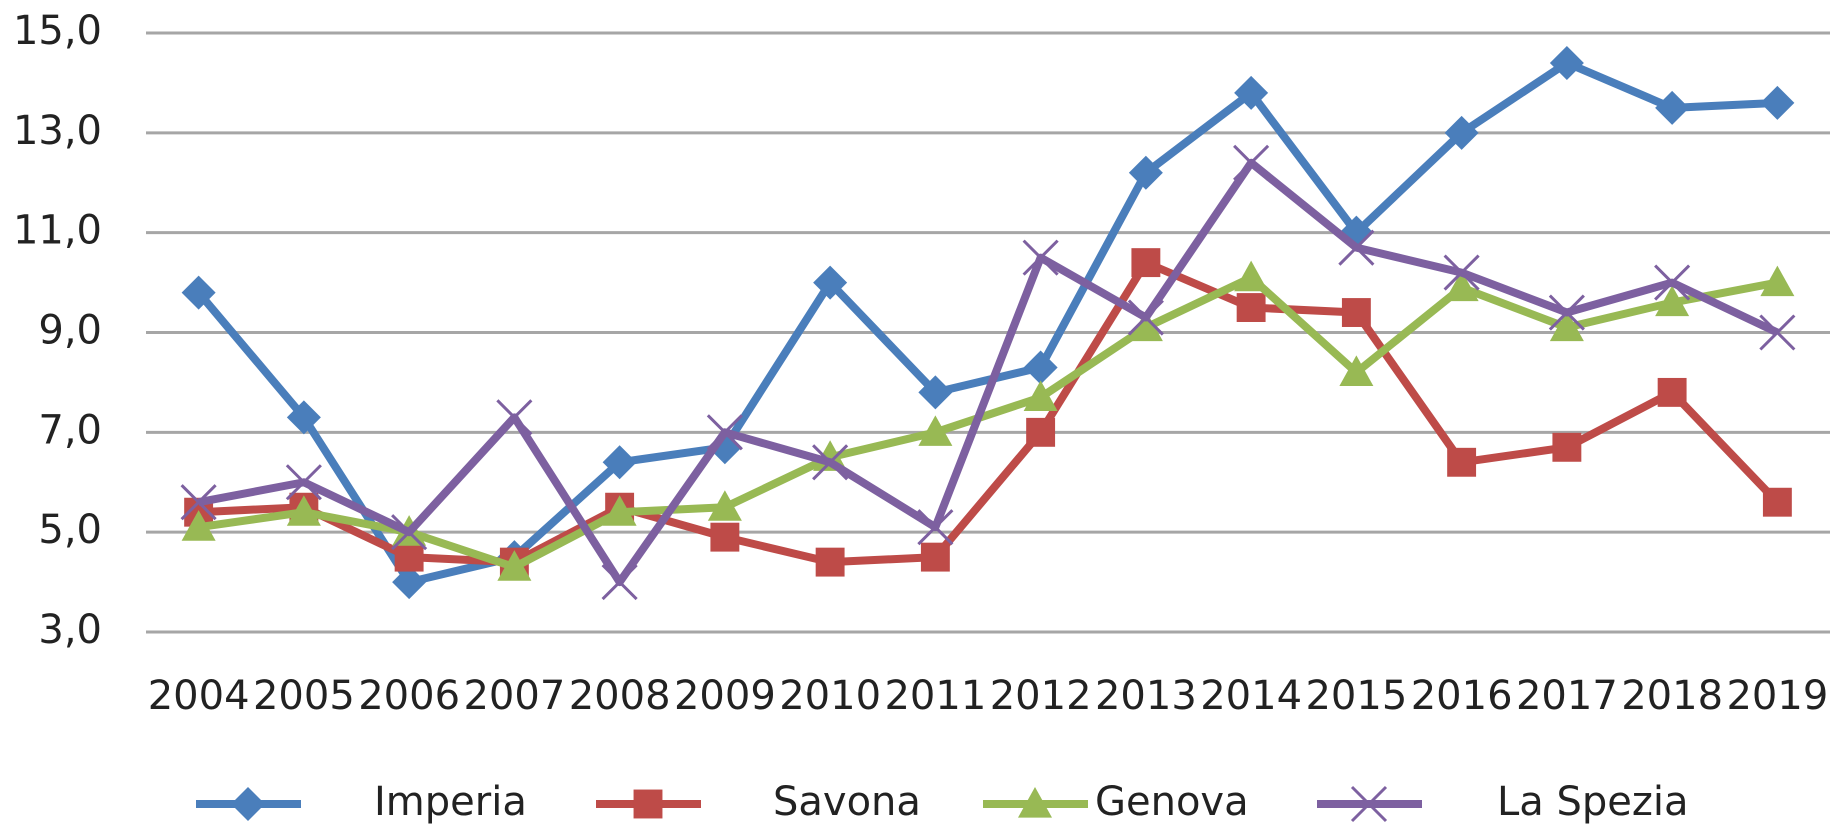  I want to click on x-tick-label: 2007, so click(514, 696).